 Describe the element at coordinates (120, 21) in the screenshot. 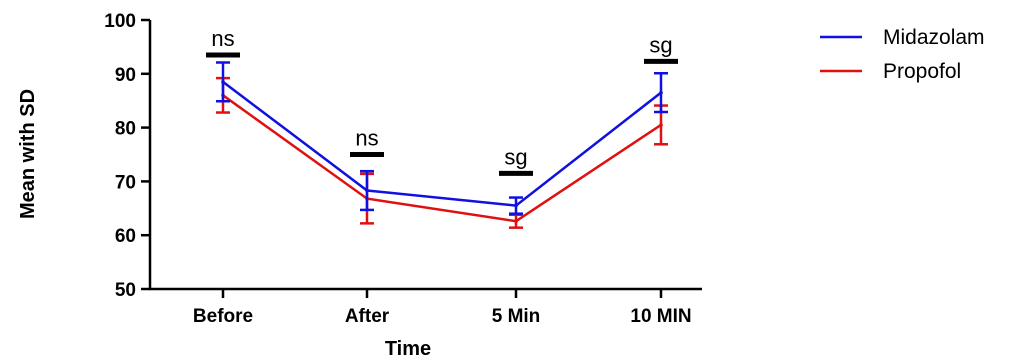

I see `y-tick-label-100: 100` at that location.